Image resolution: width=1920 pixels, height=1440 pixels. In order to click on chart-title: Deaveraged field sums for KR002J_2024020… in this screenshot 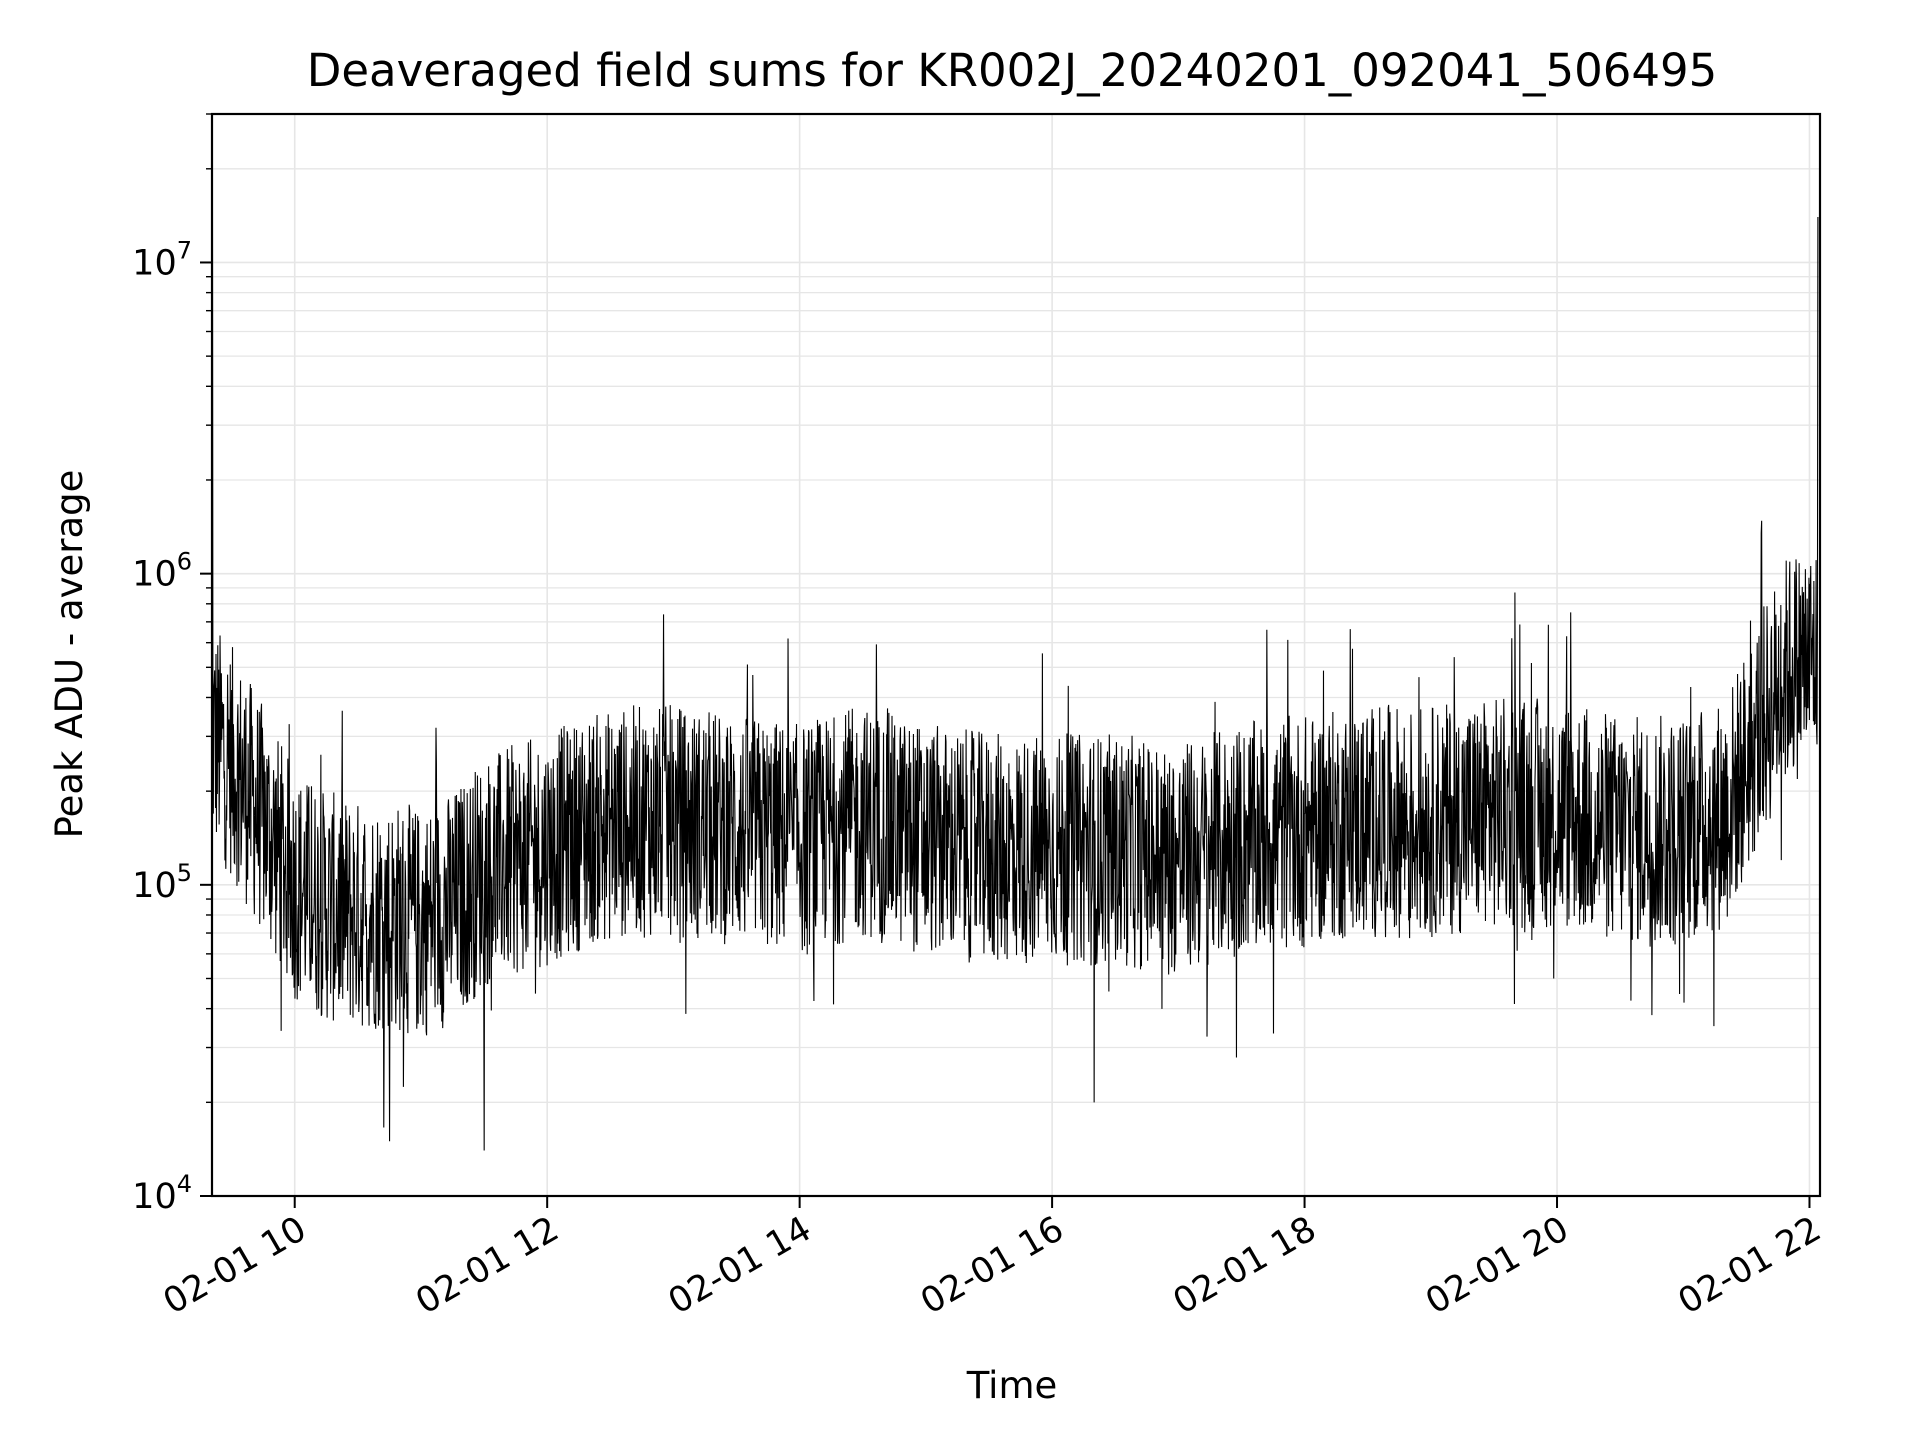, I will do `click(1012, 70)`.